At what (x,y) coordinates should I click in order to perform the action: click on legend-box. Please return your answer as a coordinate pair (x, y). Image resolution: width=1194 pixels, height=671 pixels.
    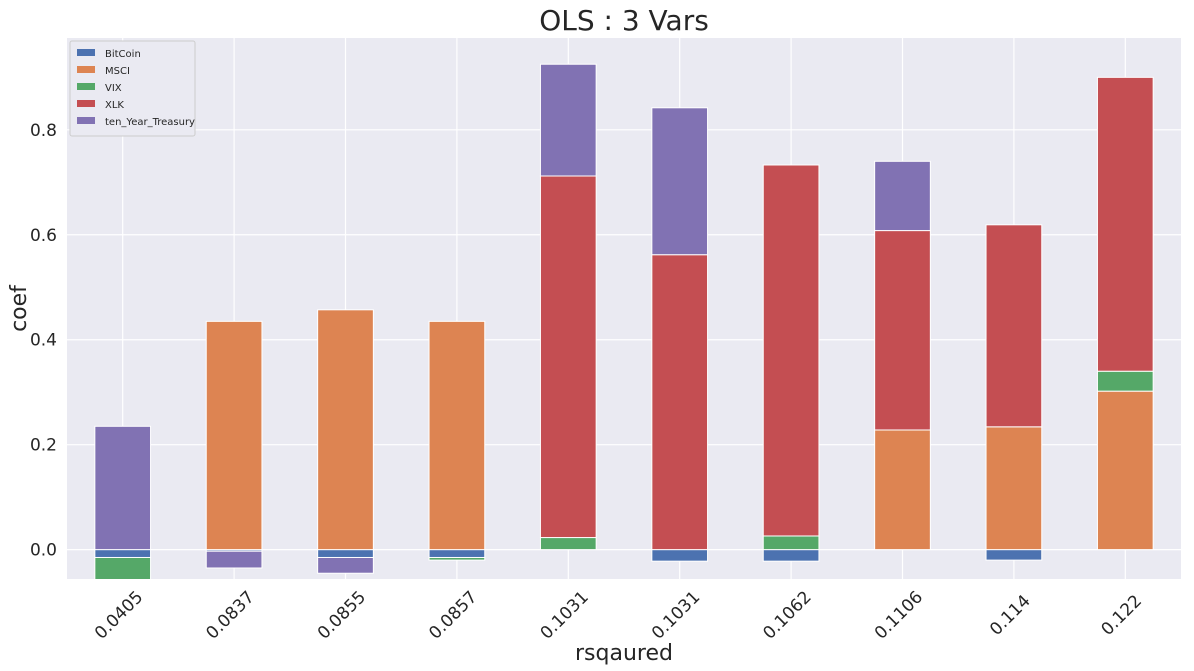
    Looking at the image, I should click on (132, 88).